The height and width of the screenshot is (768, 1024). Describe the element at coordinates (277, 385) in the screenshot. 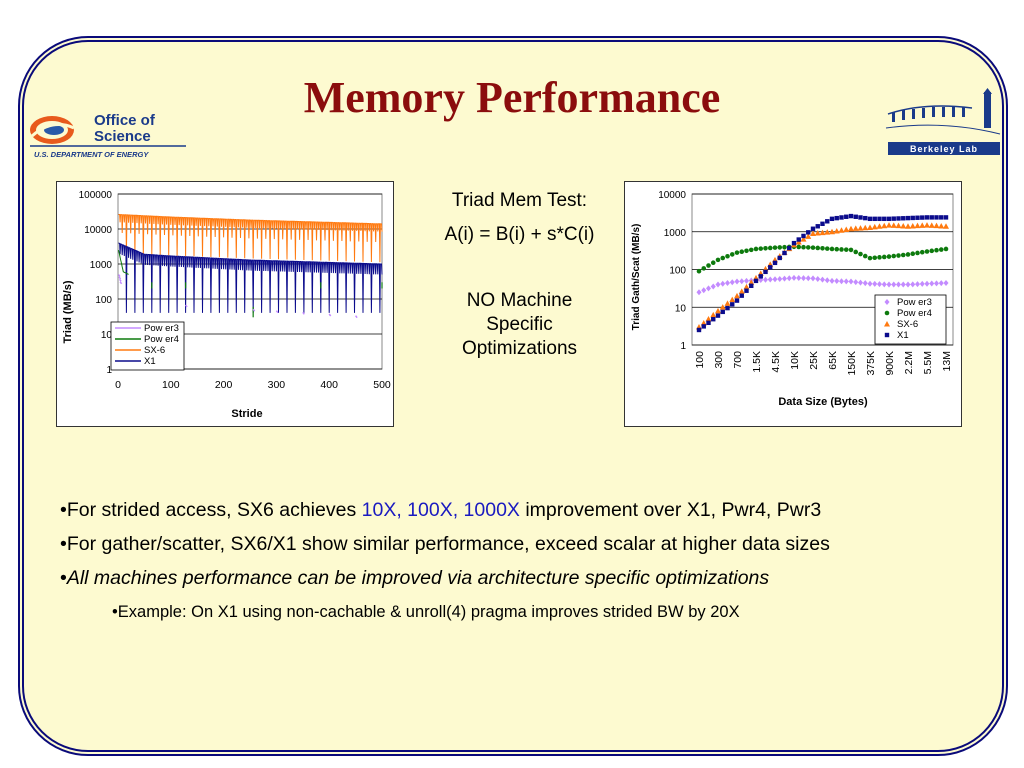

I see `stride-xtick-label: 300` at that location.